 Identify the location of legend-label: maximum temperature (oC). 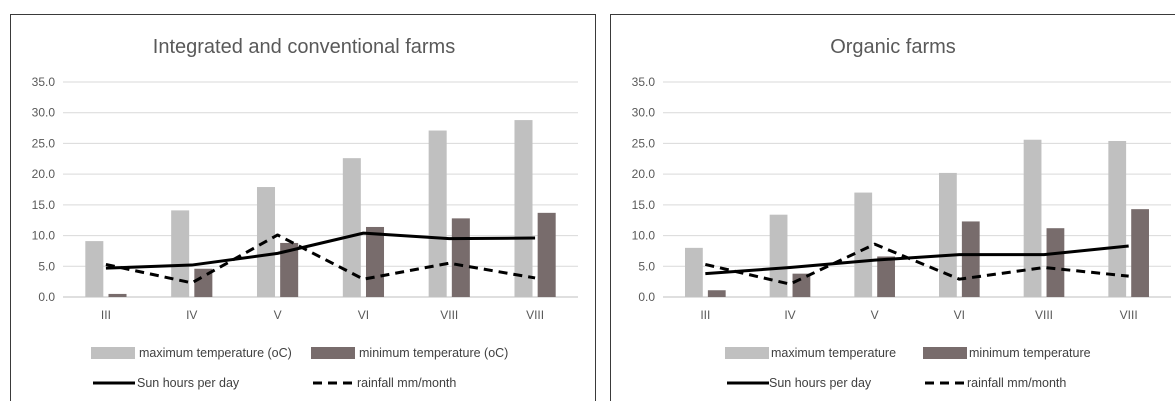
(215, 353).